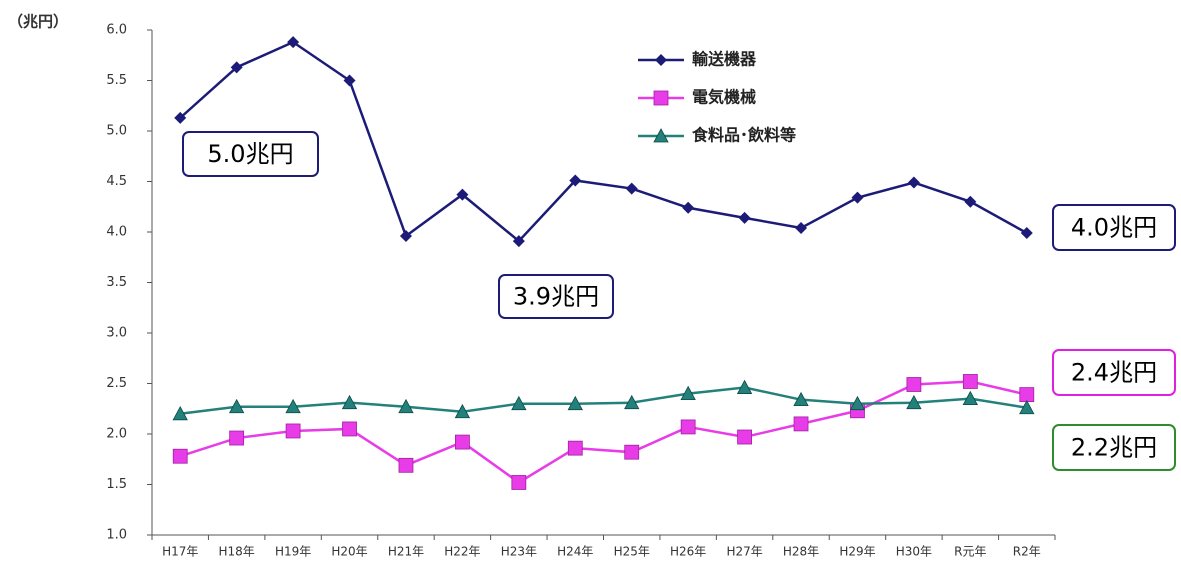  Describe the element at coordinates (801, 552) in the screenshot. I see `x-tick-label: H28年` at that location.